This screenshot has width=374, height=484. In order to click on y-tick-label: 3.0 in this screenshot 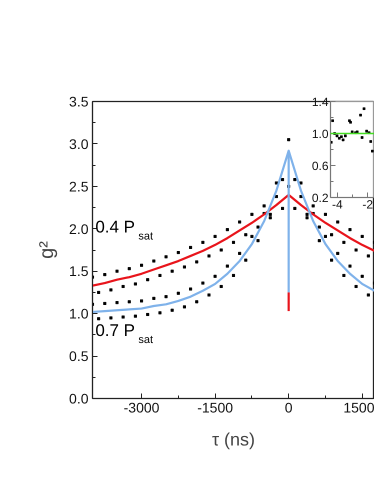, I will do `click(79, 144)`.